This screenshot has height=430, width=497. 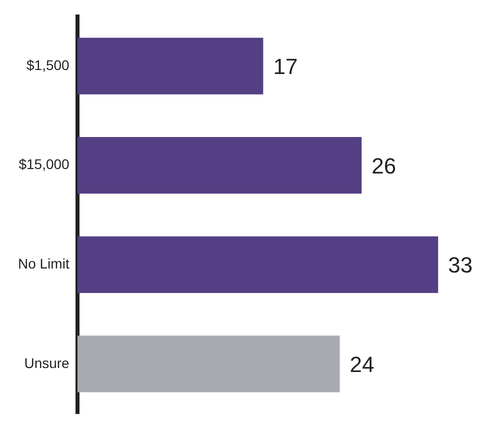 What do you see at coordinates (44, 264) in the screenshot?
I see `y-tick-label: No Limit` at bounding box center [44, 264].